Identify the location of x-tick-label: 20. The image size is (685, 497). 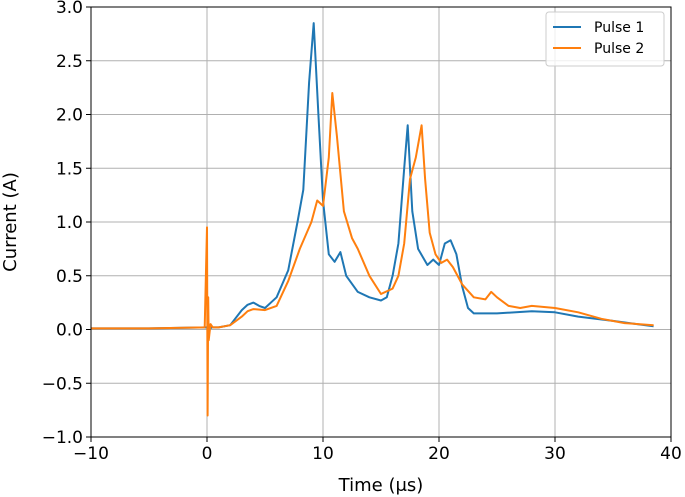
(439, 454).